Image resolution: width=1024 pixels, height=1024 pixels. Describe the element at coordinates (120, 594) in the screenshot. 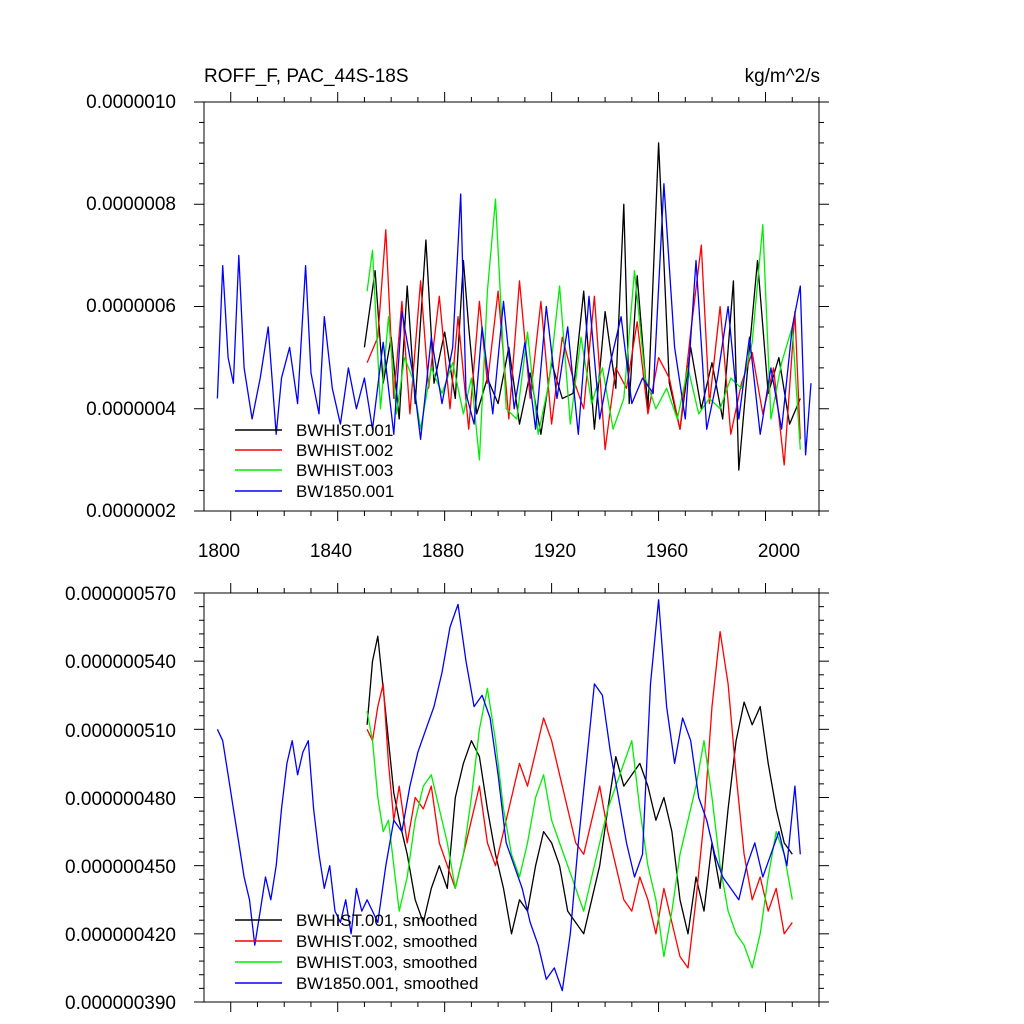

I see `y-tick-label: 0.000000570` at that location.